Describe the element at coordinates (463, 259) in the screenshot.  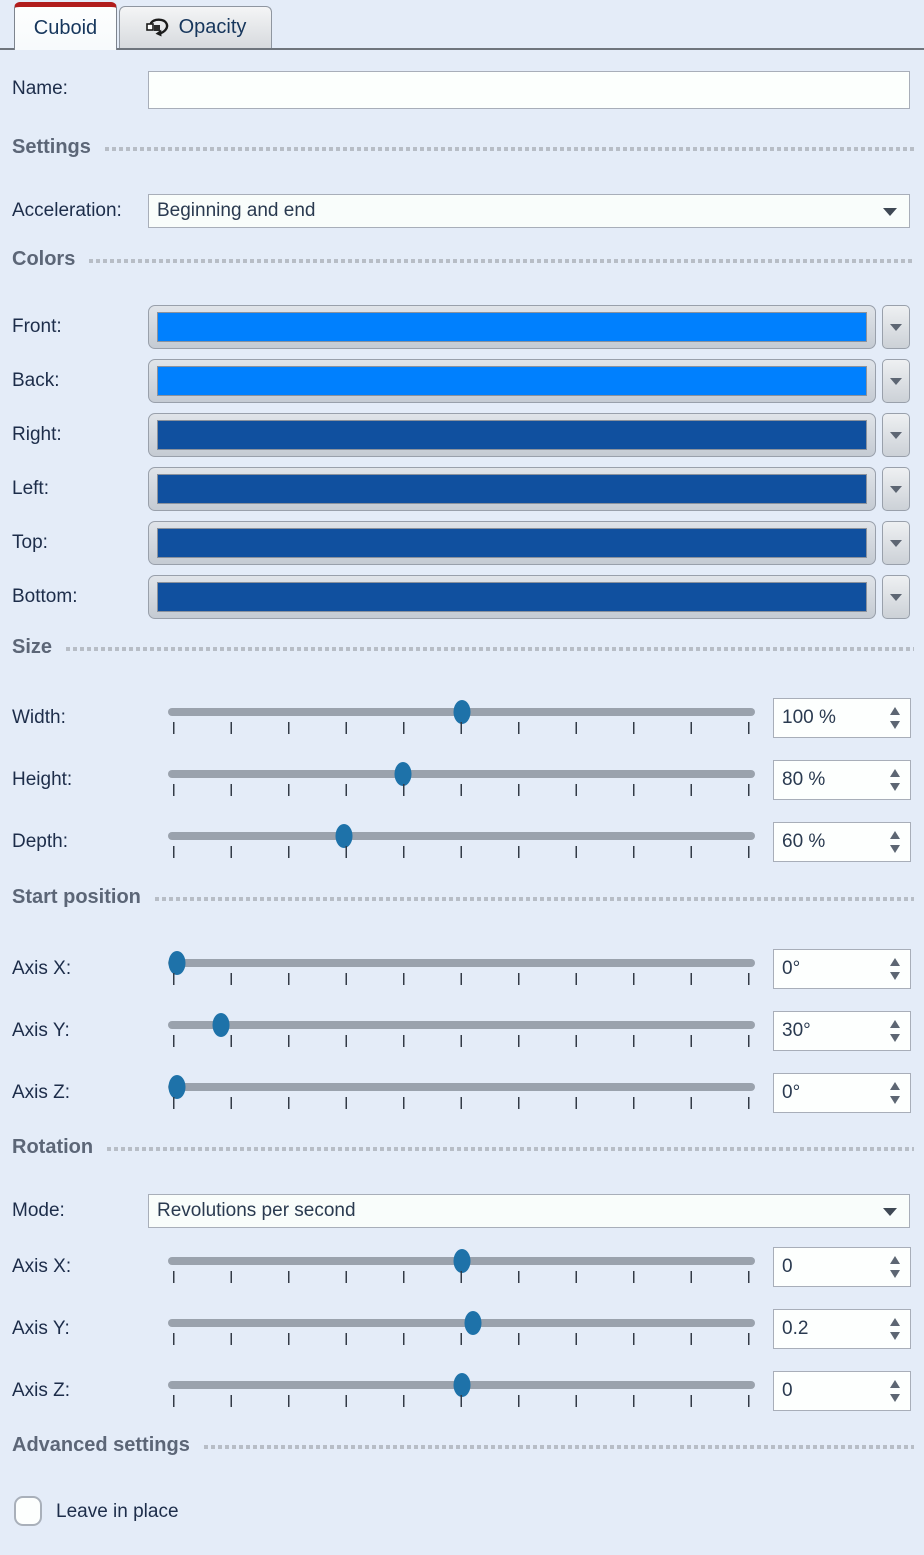
I see `colors-section-header: Colors` at that location.